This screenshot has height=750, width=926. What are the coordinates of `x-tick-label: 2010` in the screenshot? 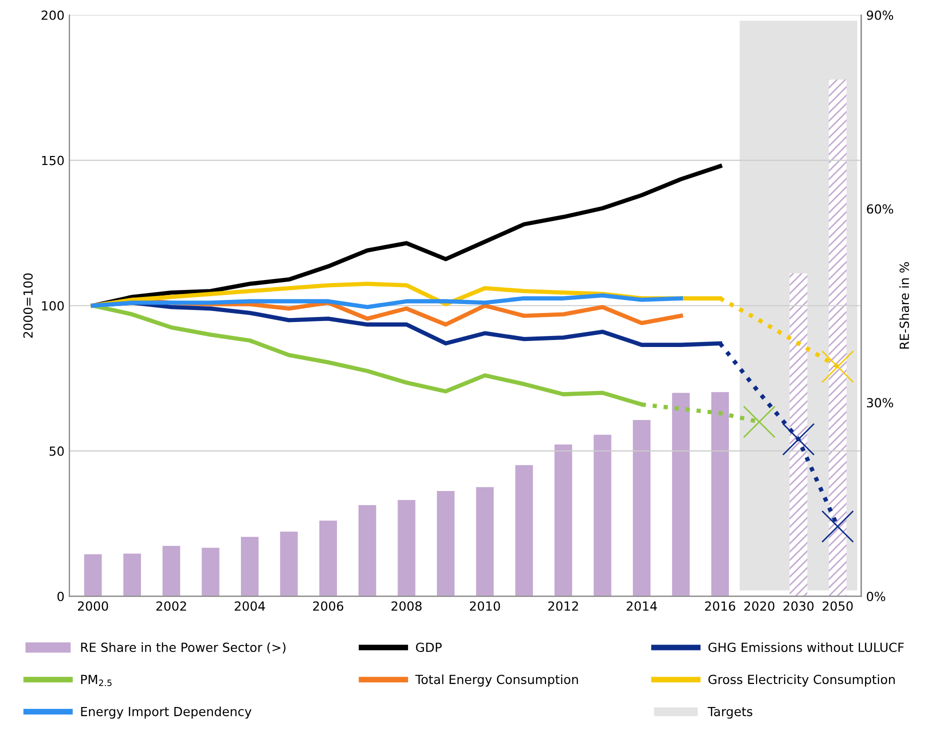 It's located at (485, 606).